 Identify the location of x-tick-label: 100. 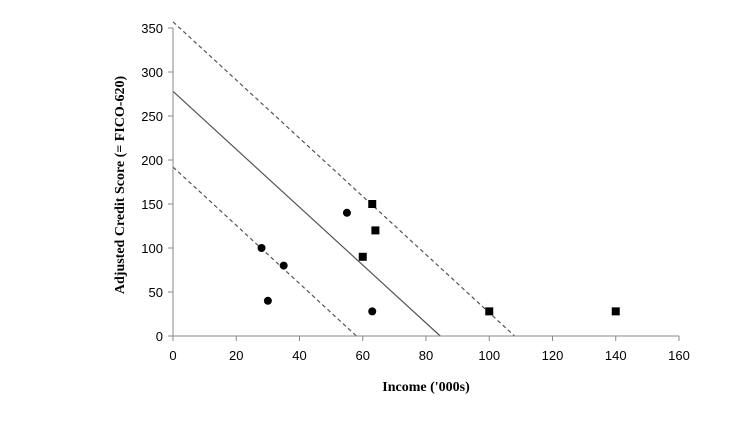
(489, 355).